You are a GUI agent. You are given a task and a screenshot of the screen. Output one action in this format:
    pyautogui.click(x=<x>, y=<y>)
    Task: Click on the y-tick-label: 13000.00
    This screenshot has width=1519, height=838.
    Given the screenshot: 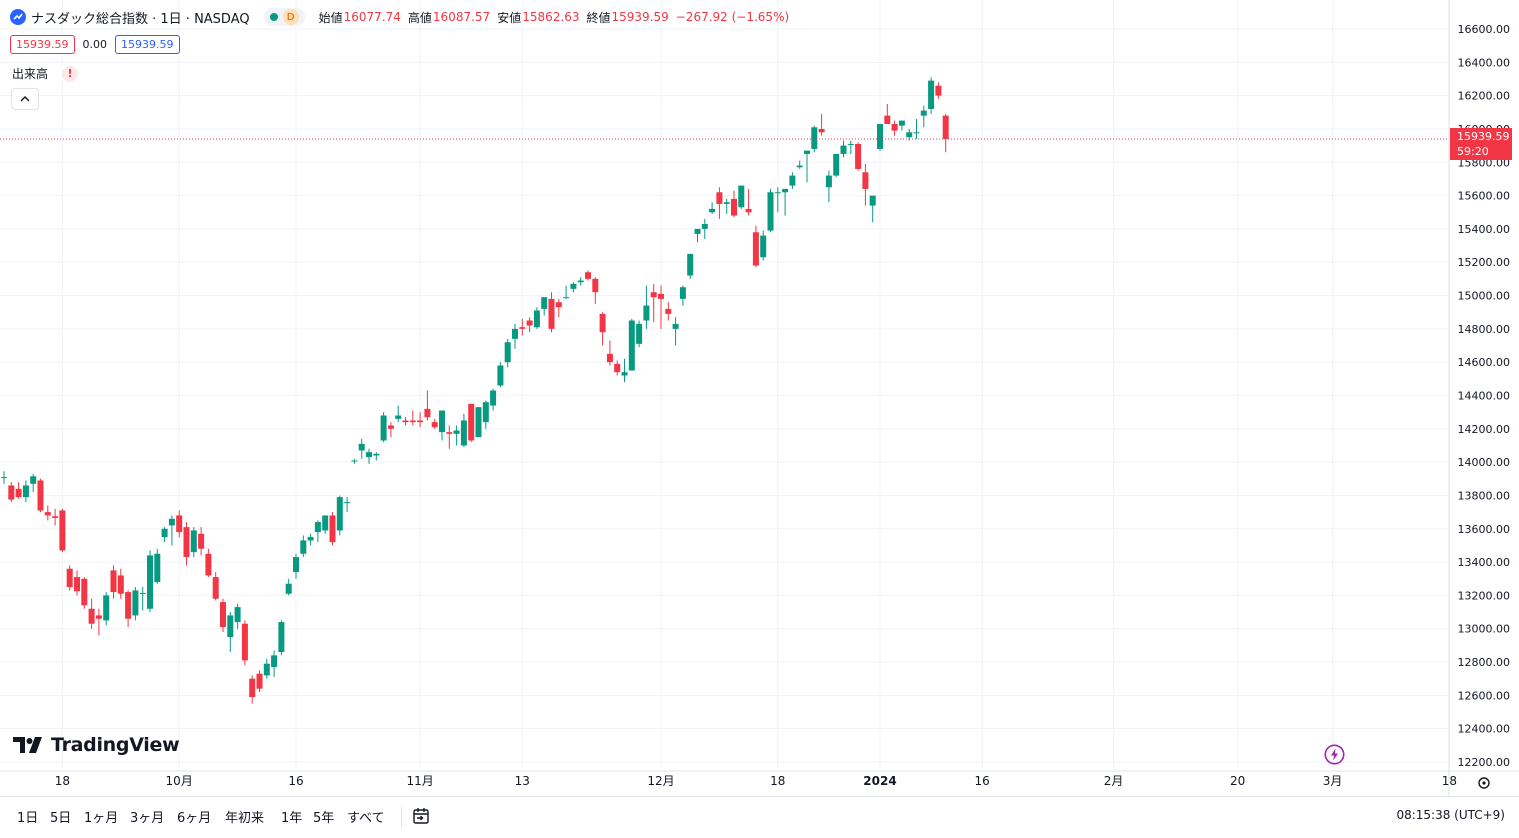 What is the action you would take?
    pyautogui.click(x=1484, y=629)
    